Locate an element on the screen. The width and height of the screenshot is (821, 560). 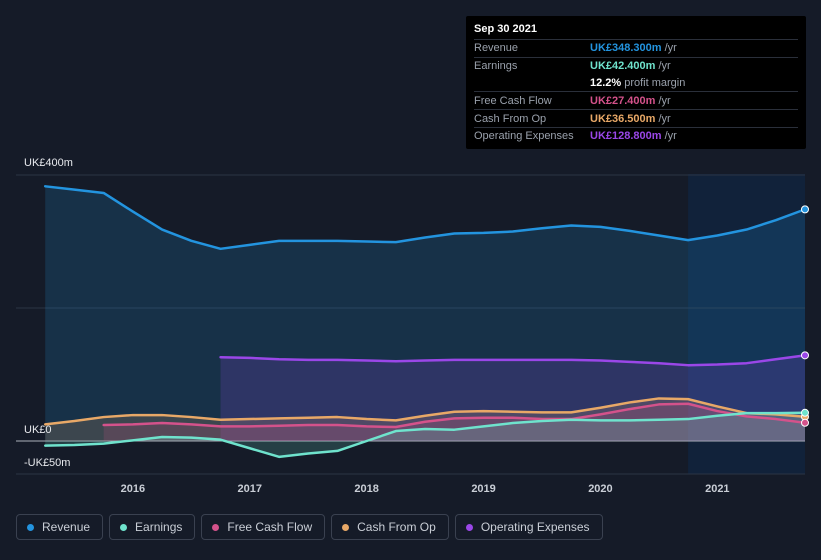
tooltip-row-value: UK£42.400m is located at coordinates (623, 66).